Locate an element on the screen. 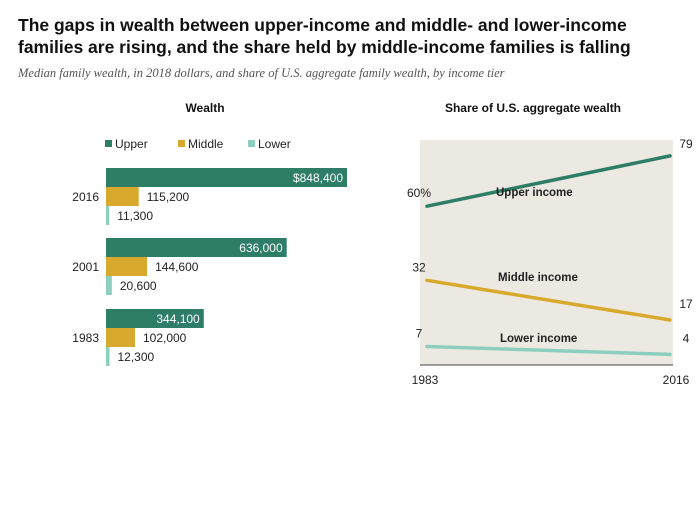 Image resolution: width=700 pixels, height=525 pixels. legend-label-lower: Lower is located at coordinates (274, 144).